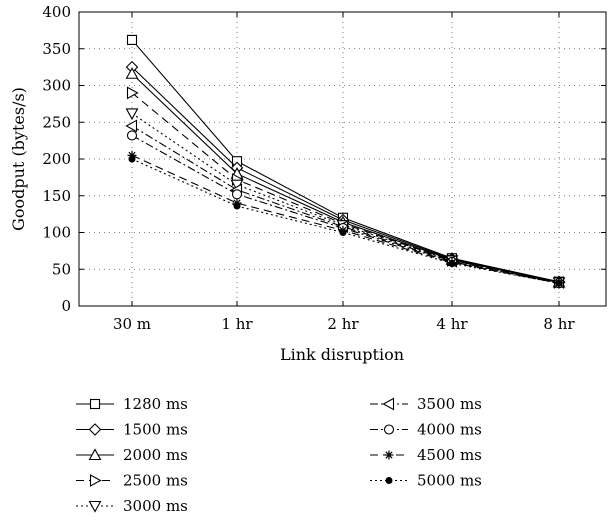 This screenshot has height=520, width=611. Describe the element at coordinates (155, 506) in the screenshot. I see `legend-label: 3000 ms` at that location.